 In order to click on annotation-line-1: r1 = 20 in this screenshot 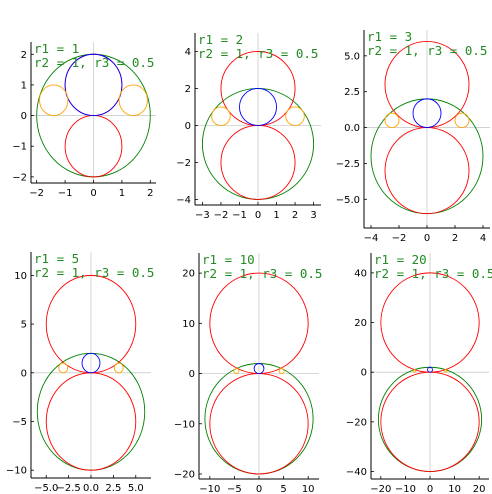, I will do `click(400, 259)`.